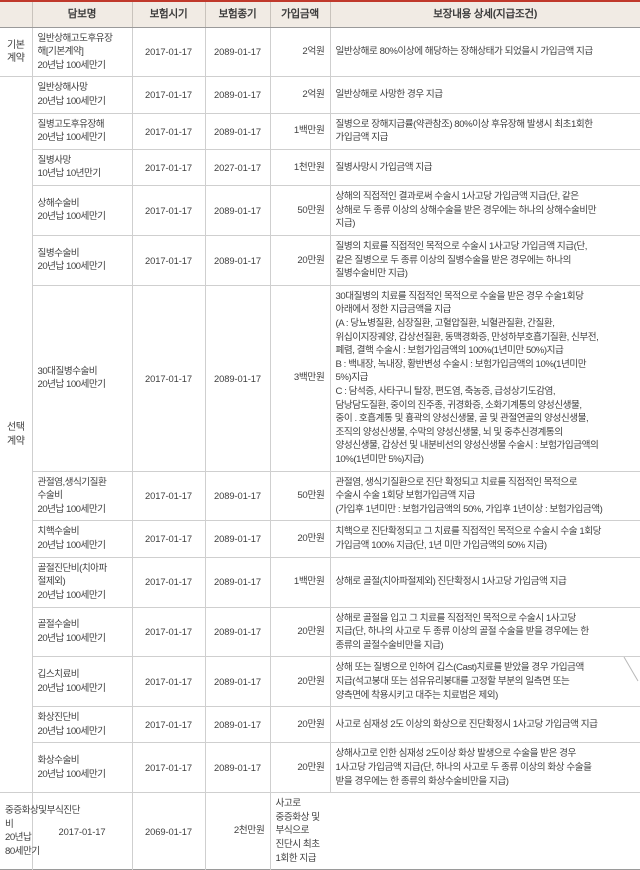 This screenshot has height=870, width=640. What do you see at coordinates (82, 539) in the screenshot?
I see `coverage-name-cell: 치핵수술비 20년납 100세만기` at bounding box center [82, 539].